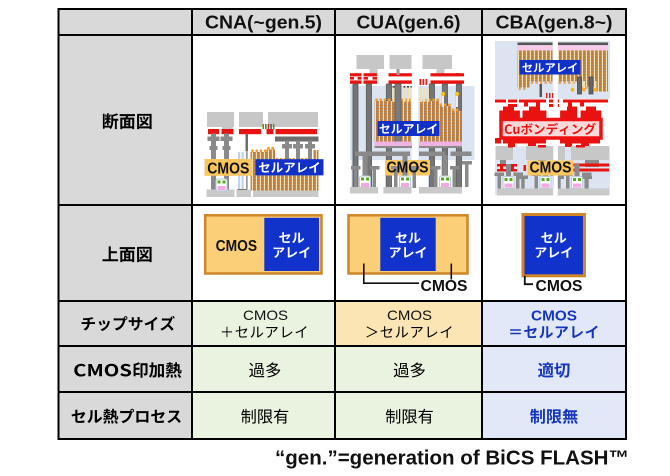 This screenshot has width=670, height=476. I want to click on svg-text: CUA(gen.6), so click(409, 22).